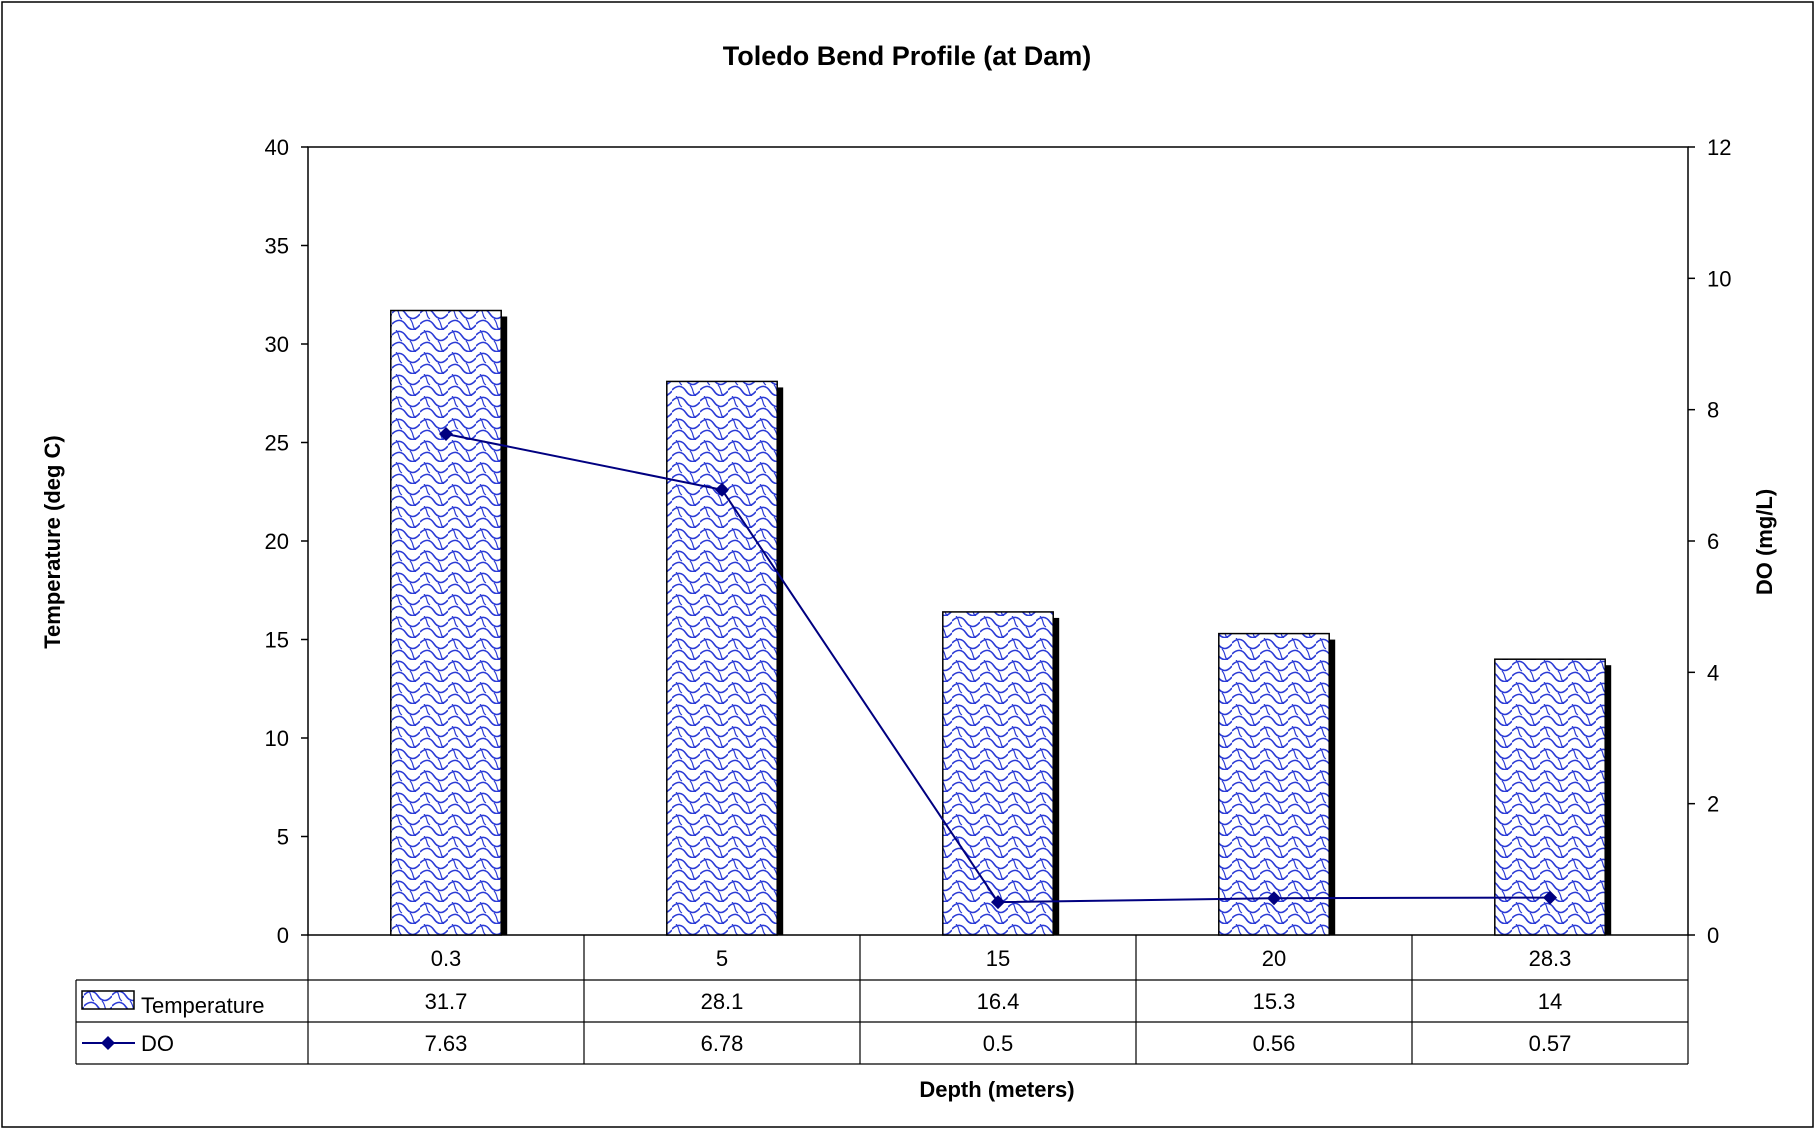  I want to click on y-left-tick-label: 40, so click(277, 147).